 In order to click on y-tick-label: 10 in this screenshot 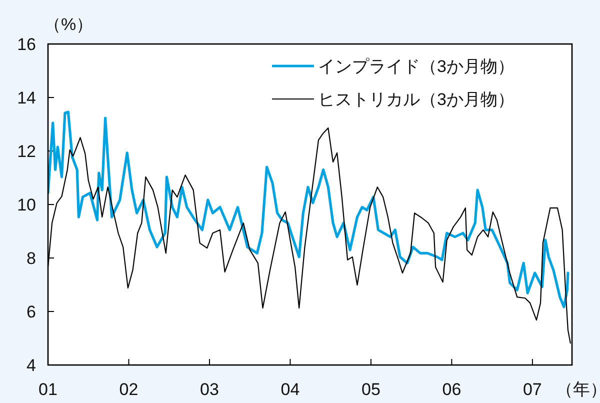, I will do `click(26, 205)`.